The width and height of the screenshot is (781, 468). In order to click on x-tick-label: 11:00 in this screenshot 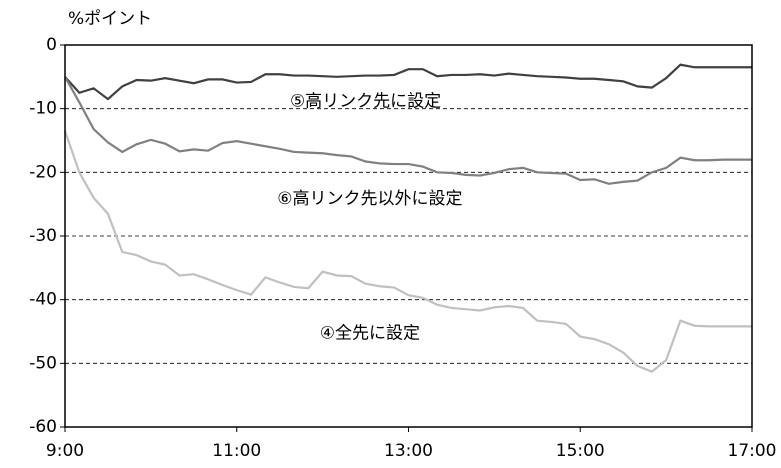, I will do `click(236, 451)`.